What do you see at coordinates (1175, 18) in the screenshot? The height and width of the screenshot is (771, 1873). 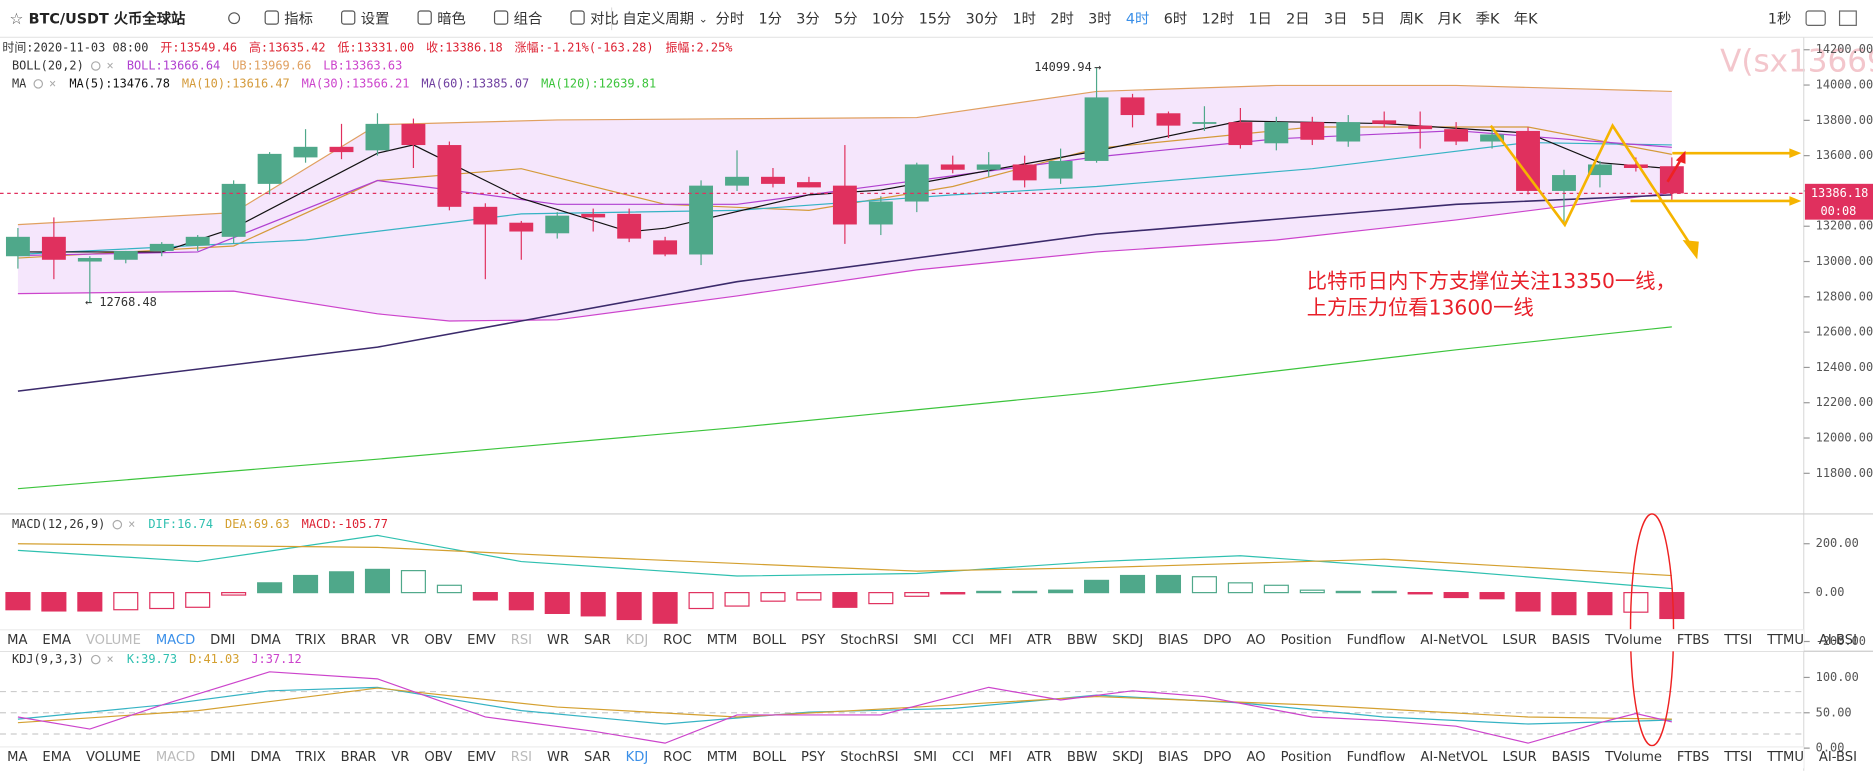 I see `period-button: 6时` at bounding box center [1175, 18].